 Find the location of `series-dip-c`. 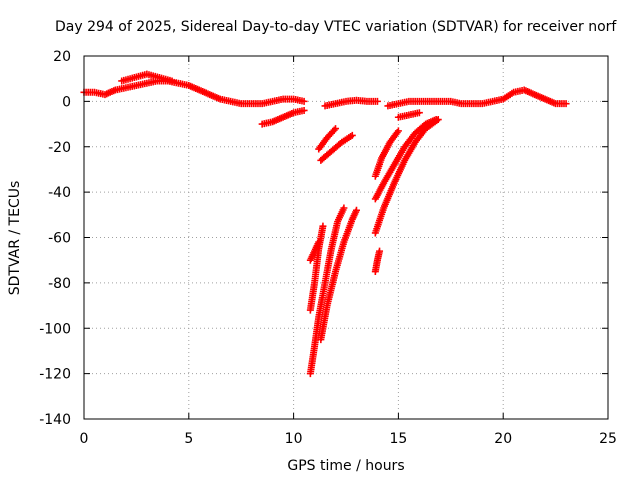

series-dip-c is located at coordinates (336, 147).